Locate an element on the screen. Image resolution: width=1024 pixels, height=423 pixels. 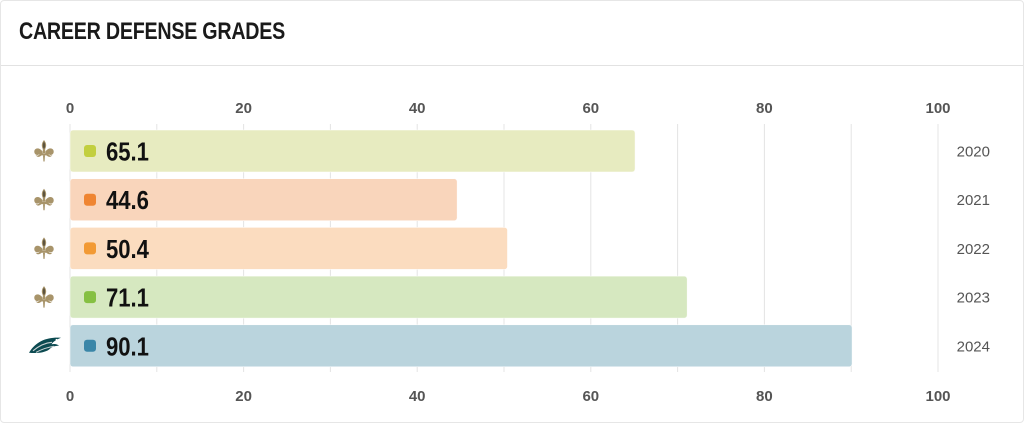
year-label: 2024 is located at coordinates (973, 346).